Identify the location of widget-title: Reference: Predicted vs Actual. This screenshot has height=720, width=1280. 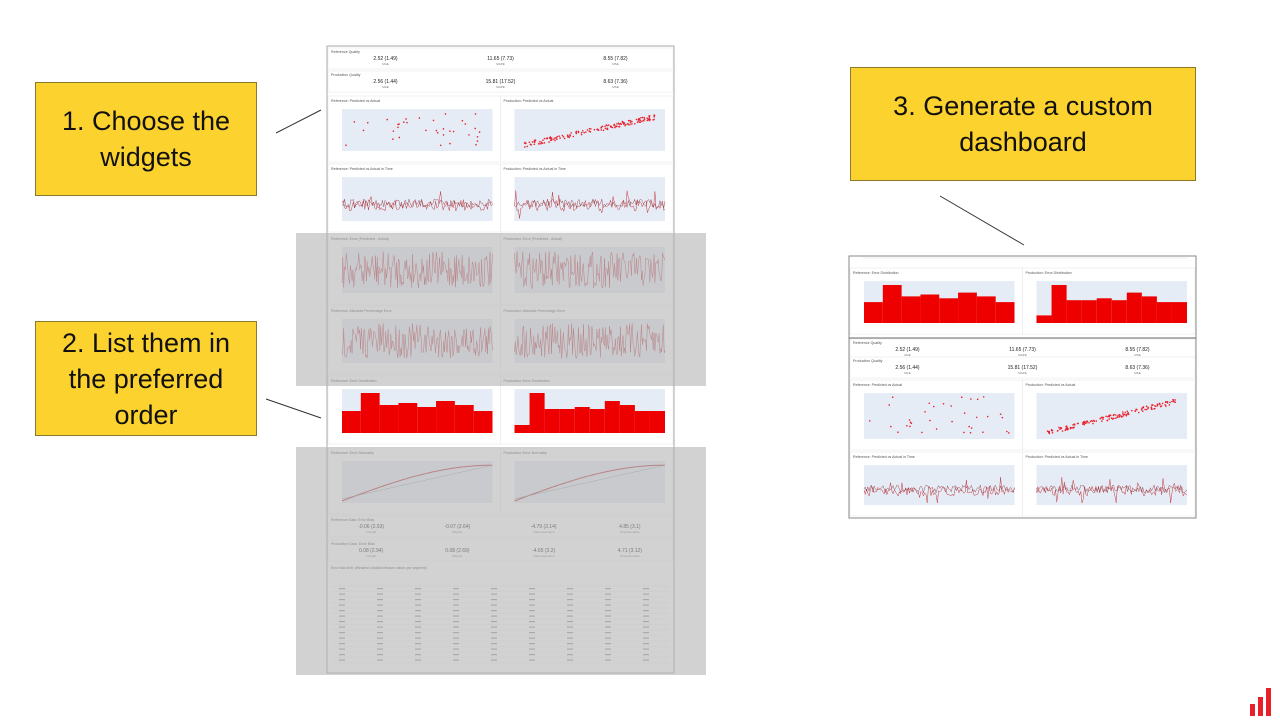
(355, 101).